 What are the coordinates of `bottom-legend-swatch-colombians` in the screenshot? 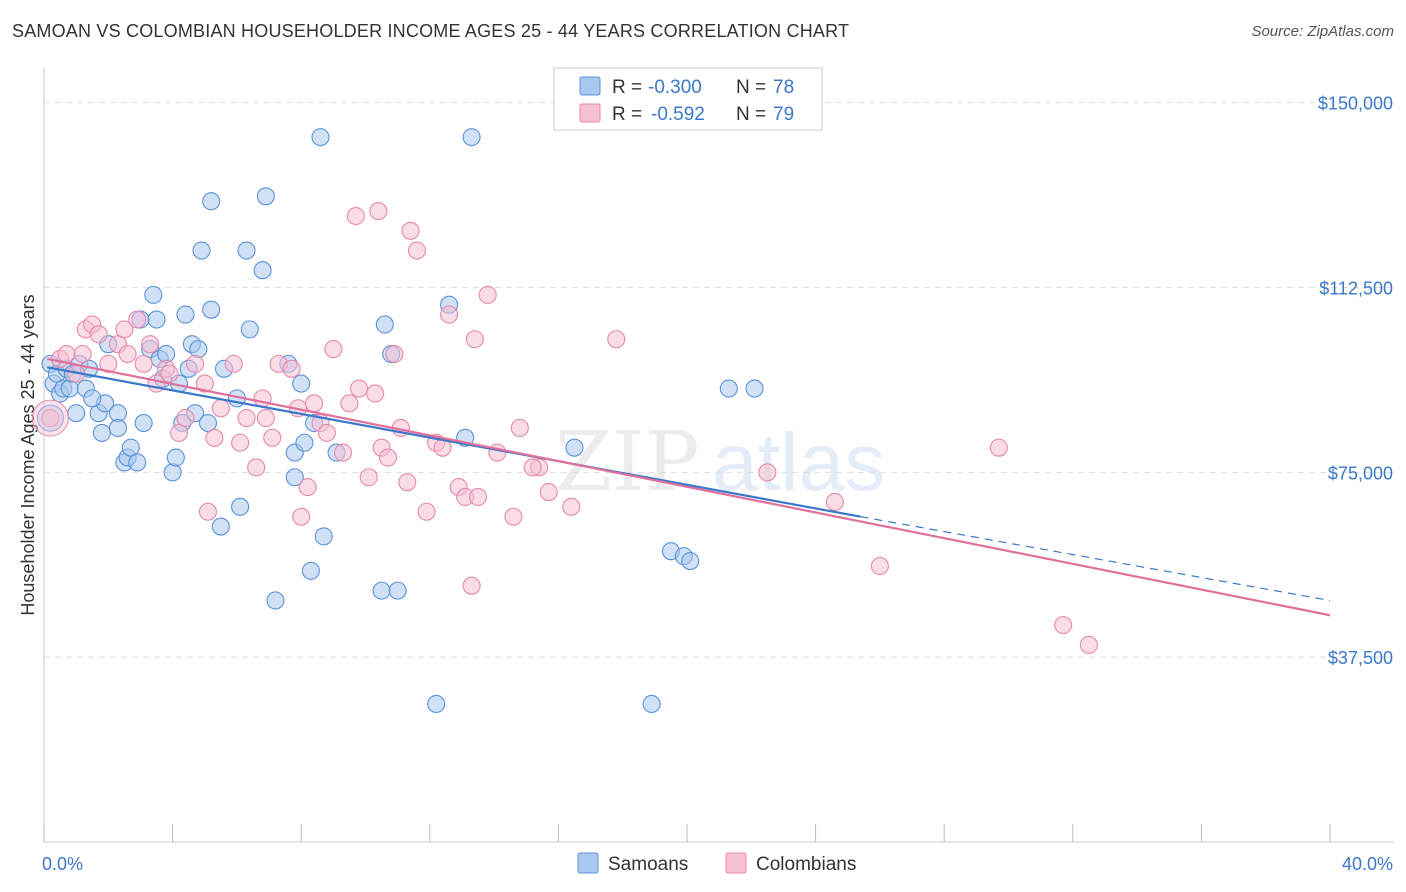 It's located at (736, 863).